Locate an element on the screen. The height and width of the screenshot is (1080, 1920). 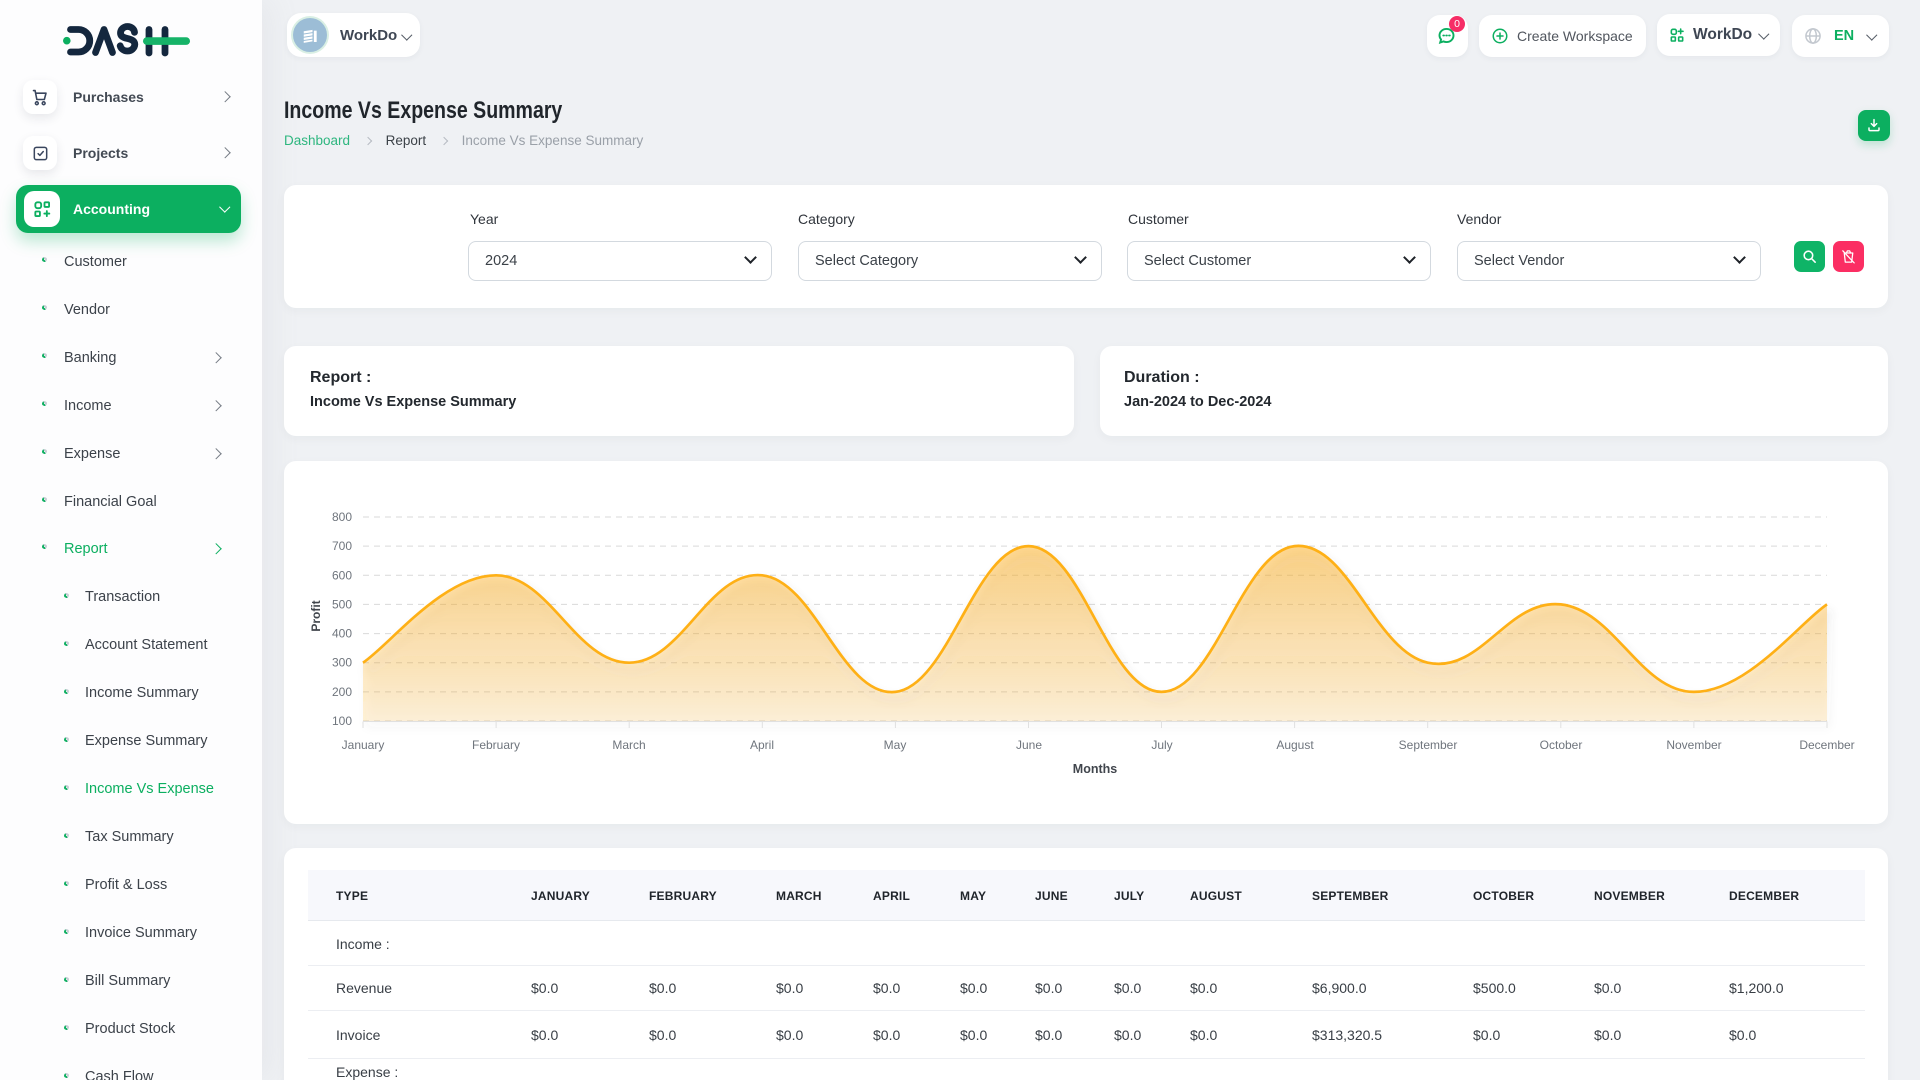
svg-text: 100 is located at coordinates (342, 721).